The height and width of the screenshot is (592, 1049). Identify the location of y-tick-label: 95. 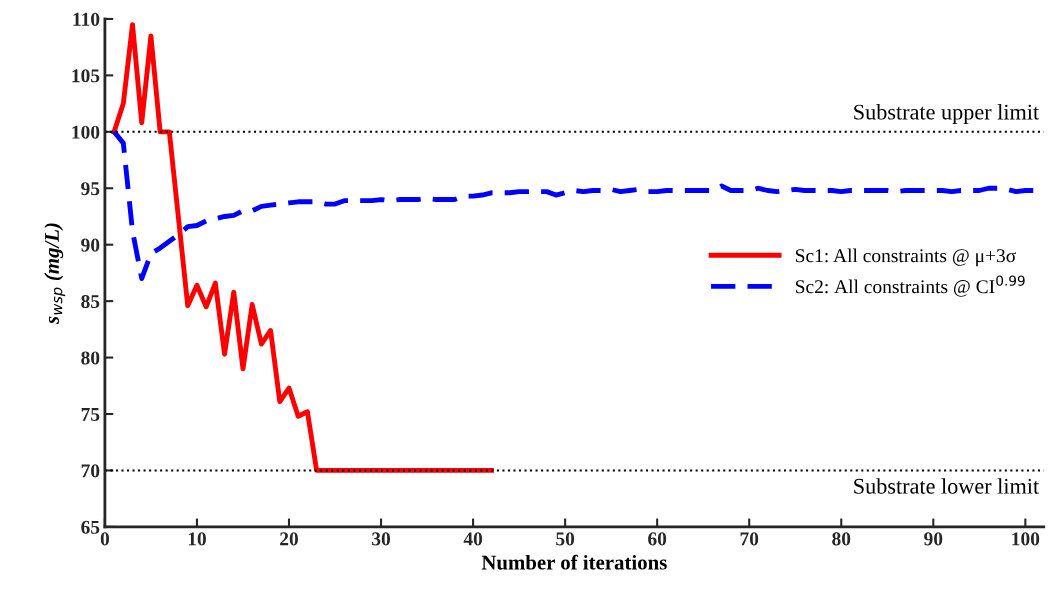
(90, 189).